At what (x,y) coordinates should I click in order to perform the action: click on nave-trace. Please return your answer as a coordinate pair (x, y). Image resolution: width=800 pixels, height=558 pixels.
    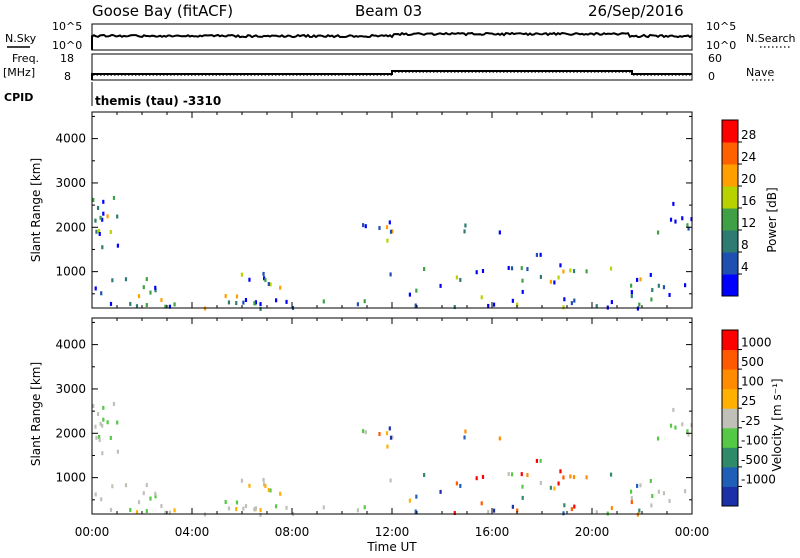
    Looking at the image, I should click on (392, 73).